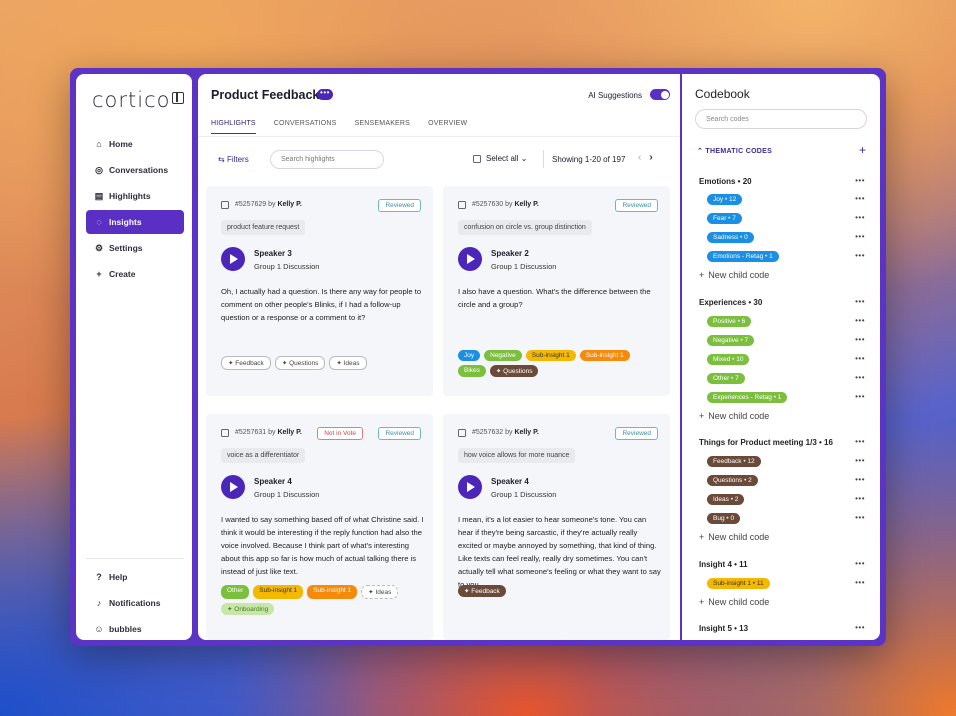 This screenshot has height=716, width=956. I want to click on tag: Negative, so click(503, 355).